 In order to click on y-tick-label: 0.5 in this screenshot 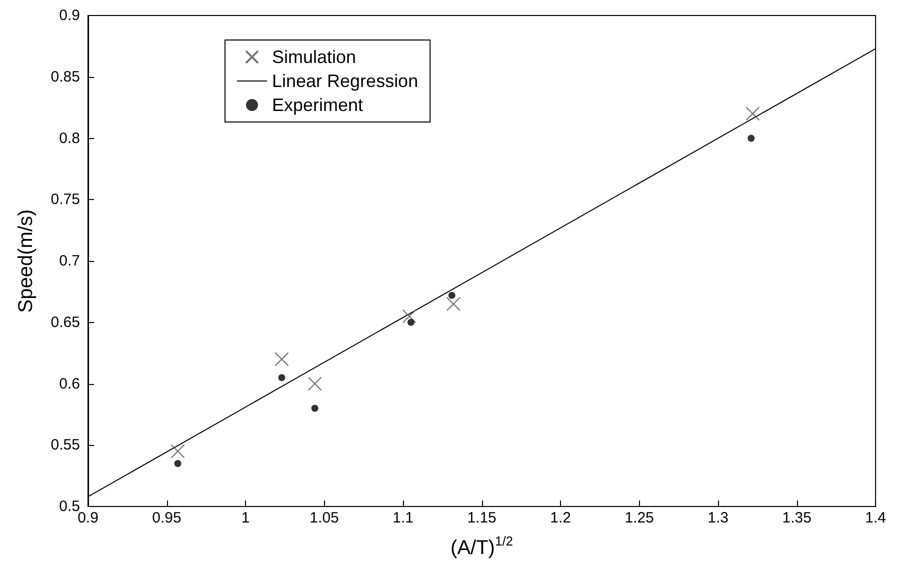, I will do `click(69, 506)`.